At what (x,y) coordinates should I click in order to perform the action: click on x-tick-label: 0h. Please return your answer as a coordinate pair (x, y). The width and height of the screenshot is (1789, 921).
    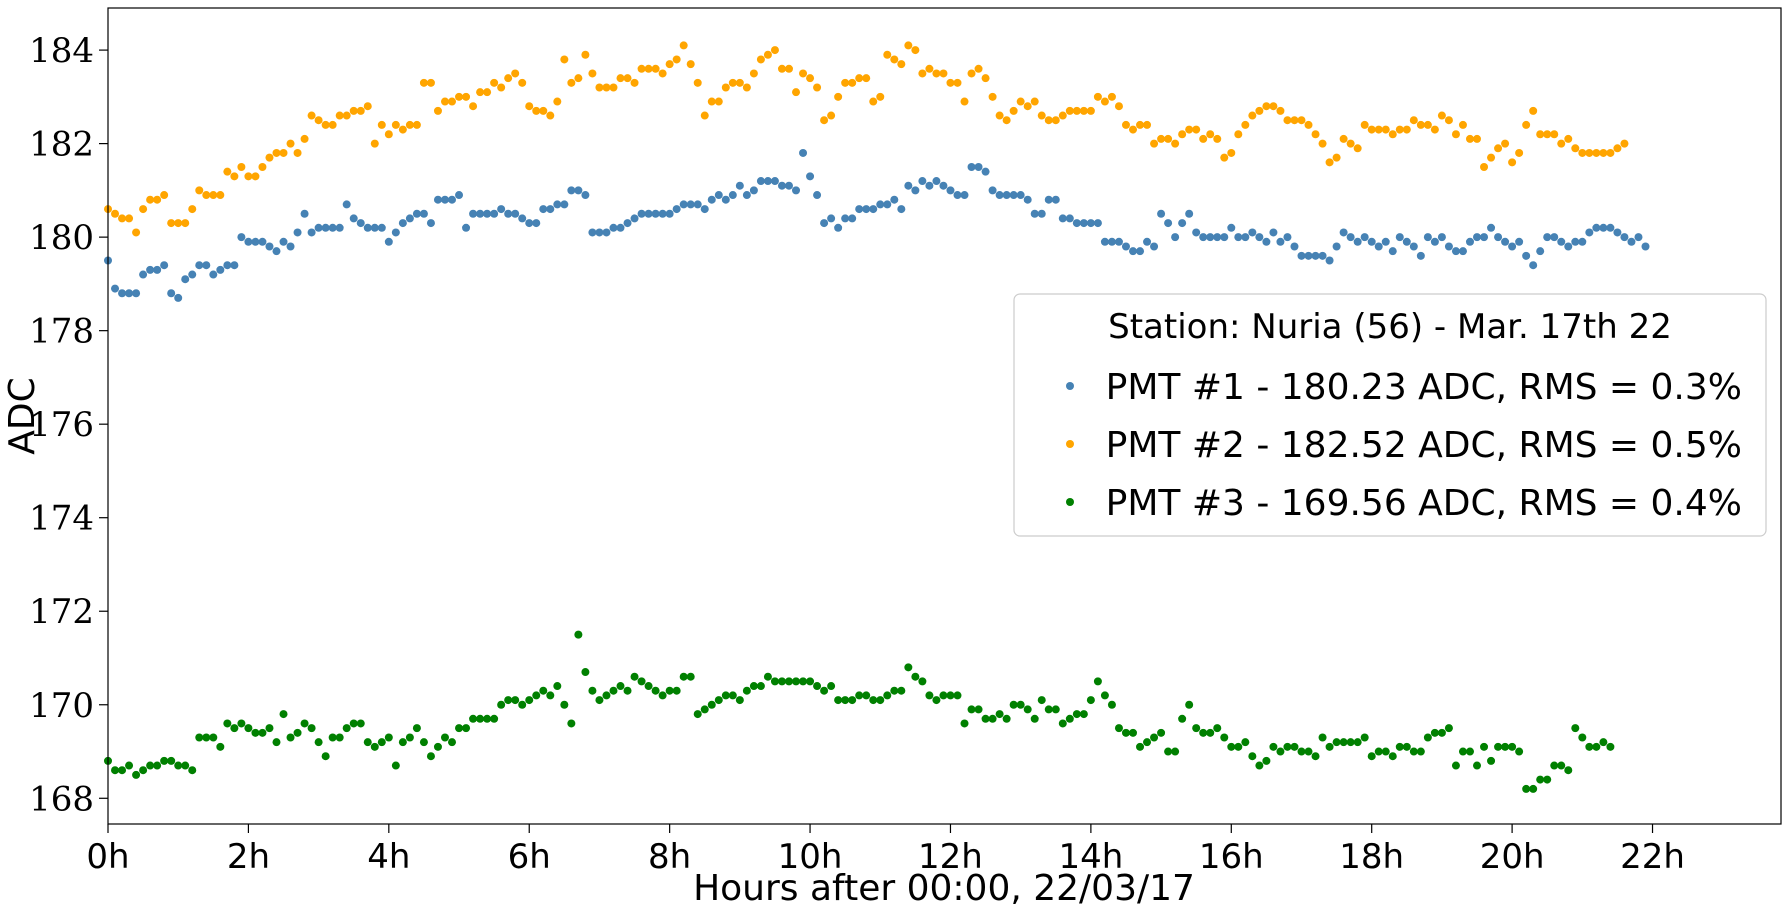
    Looking at the image, I should click on (107, 857).